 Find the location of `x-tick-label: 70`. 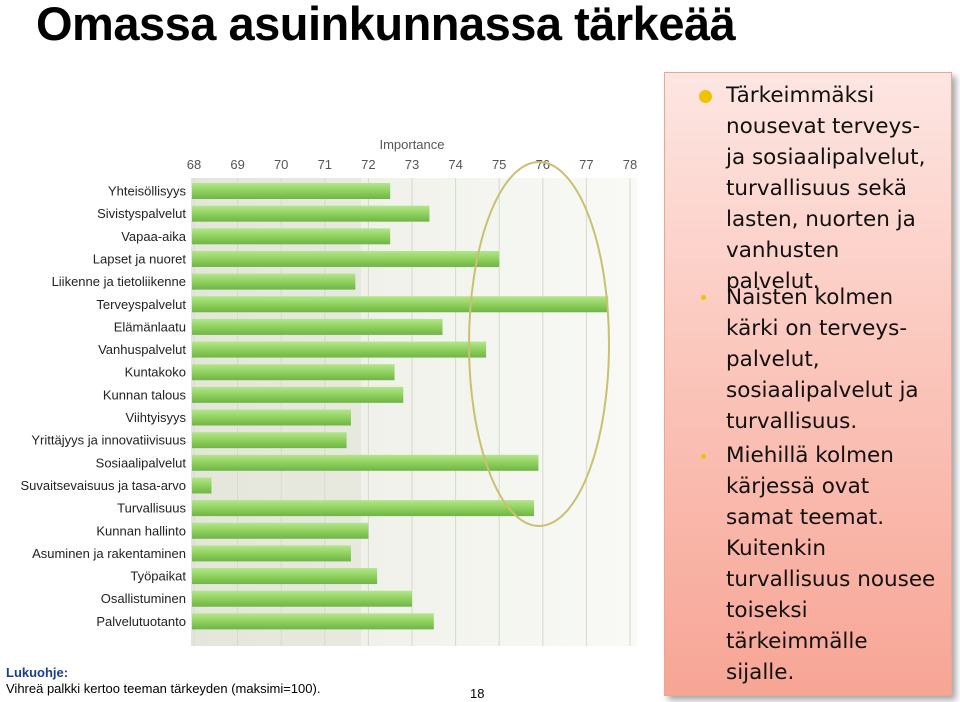

x-tick-label: 70 is located at coordinates (281, 164).